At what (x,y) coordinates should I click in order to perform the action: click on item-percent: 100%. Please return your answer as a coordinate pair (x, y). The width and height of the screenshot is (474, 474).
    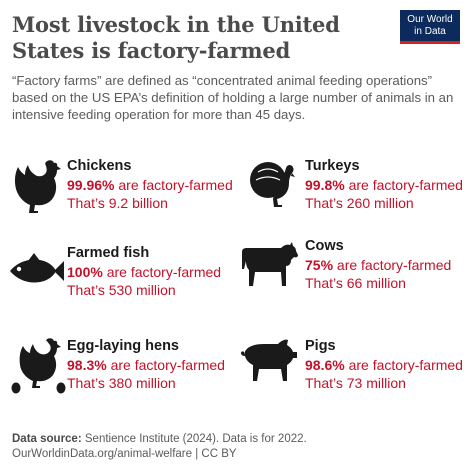
    Looking at the image, I should click on (85, 272).